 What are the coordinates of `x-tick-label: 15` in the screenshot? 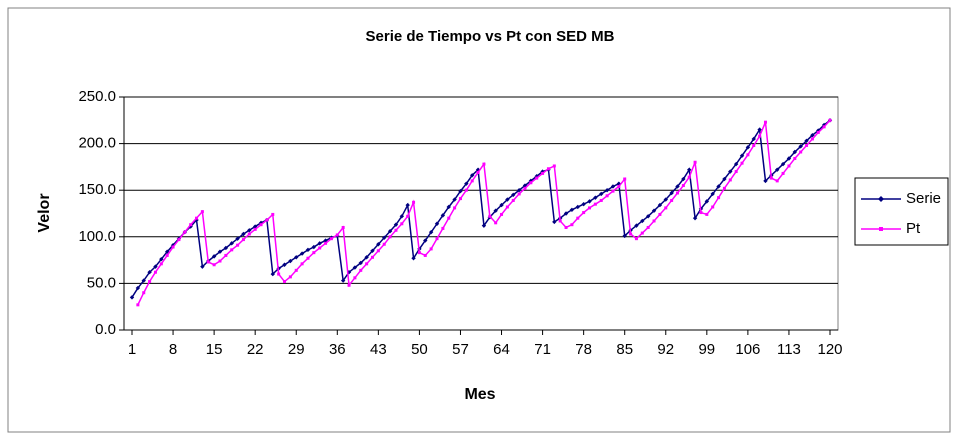 It's located at (214, 349).